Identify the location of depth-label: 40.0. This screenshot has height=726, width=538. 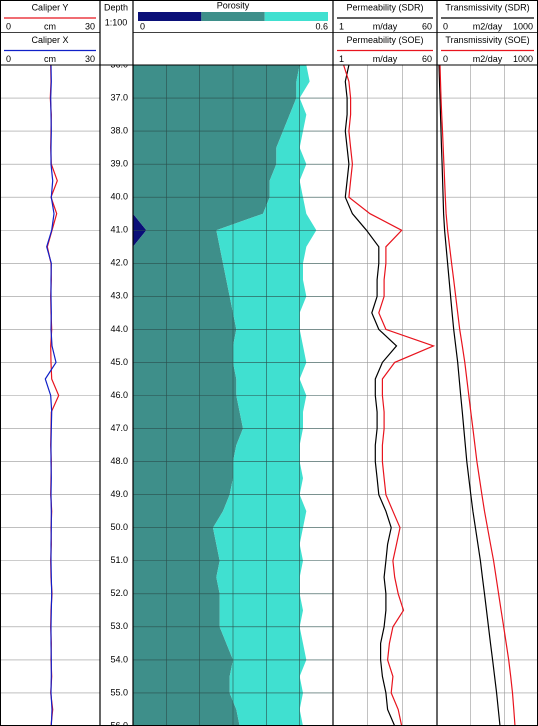
(119, 197).